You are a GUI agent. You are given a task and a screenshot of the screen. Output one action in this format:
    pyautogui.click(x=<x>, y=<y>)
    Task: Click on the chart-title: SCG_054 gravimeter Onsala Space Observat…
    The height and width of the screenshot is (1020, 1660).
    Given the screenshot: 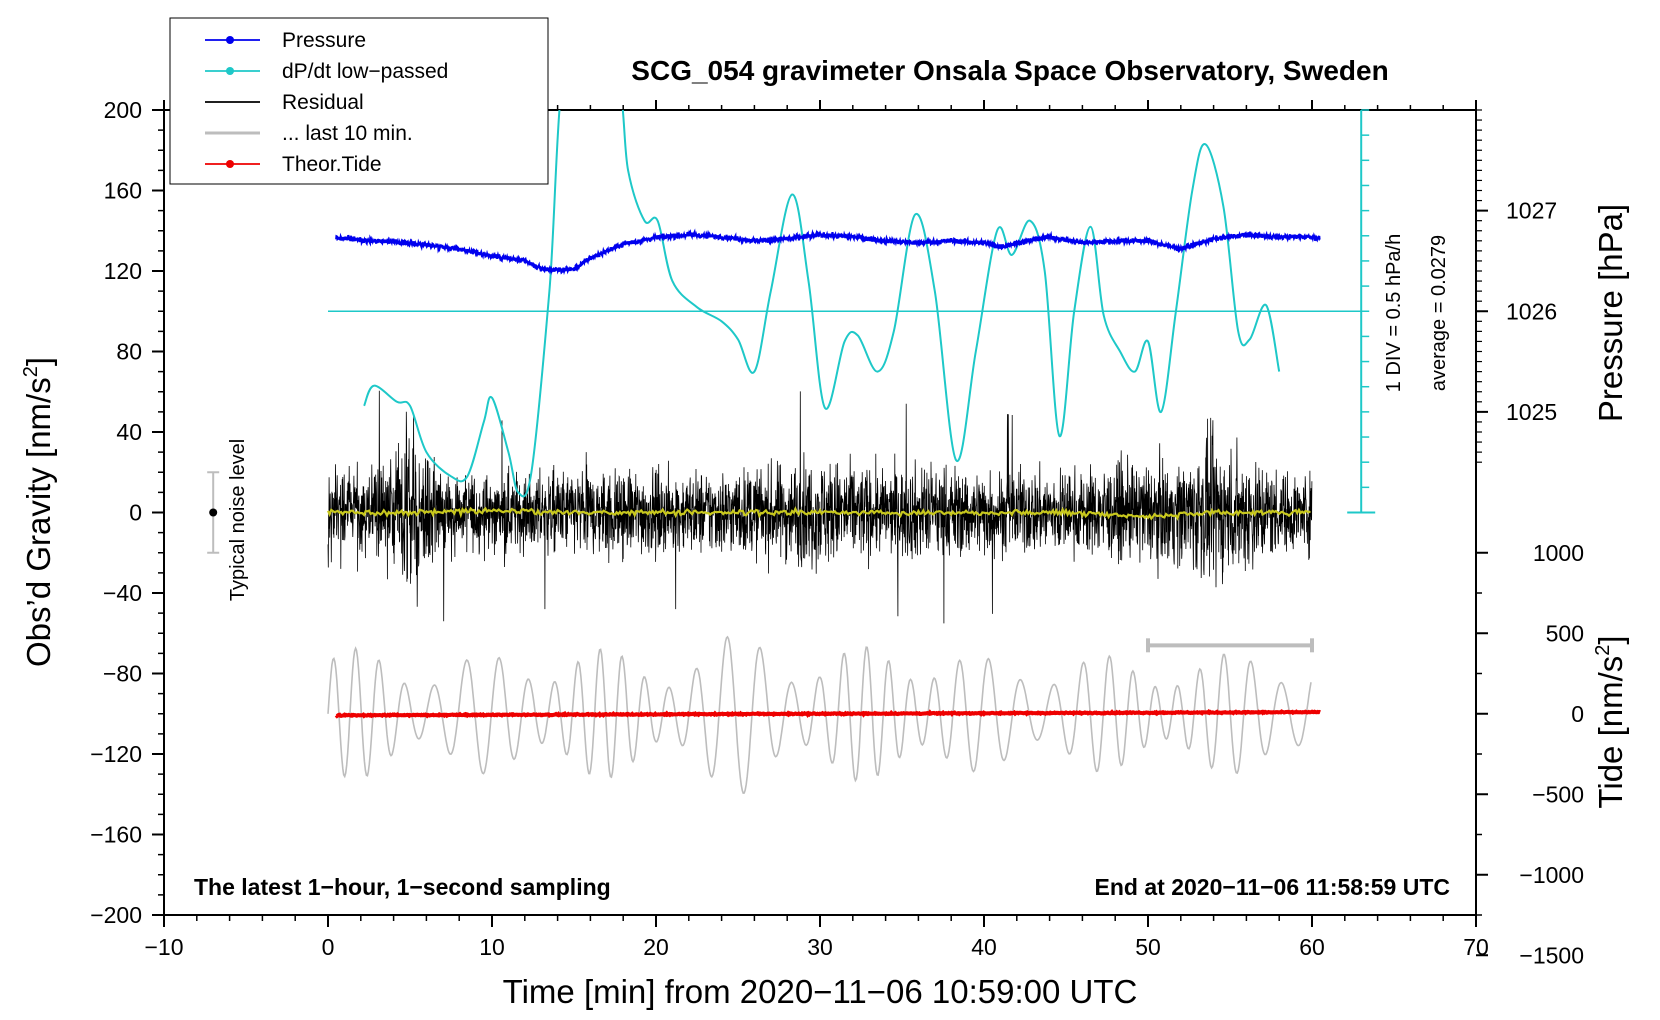 What is the action you would take?
    pyautogui.click(x=1009, y=70)
    